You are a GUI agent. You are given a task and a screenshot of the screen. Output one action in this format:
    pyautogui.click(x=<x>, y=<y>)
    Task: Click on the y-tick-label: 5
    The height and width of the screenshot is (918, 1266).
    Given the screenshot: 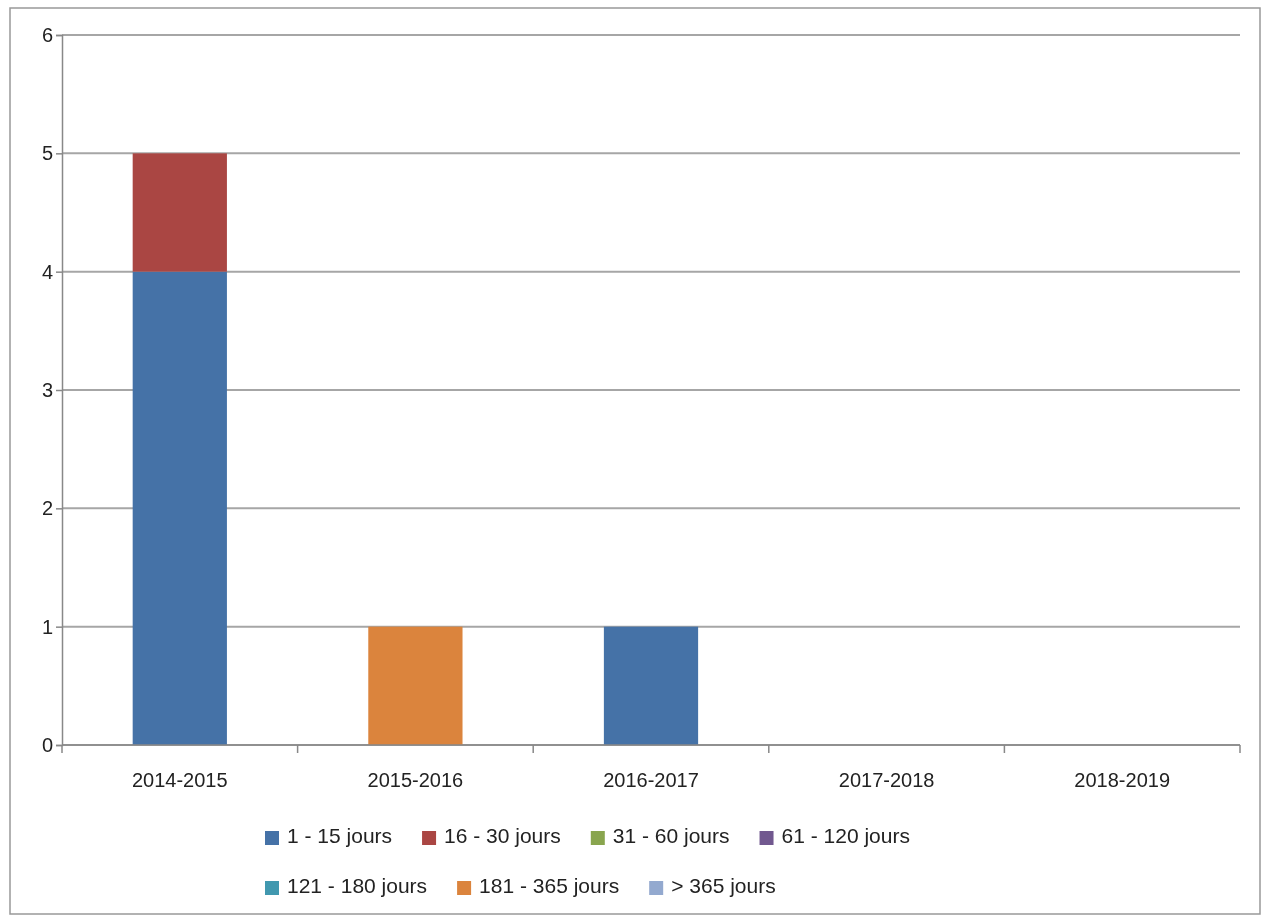 What is the action you would take?
    pyautogui.click(x=47, y=153)
    